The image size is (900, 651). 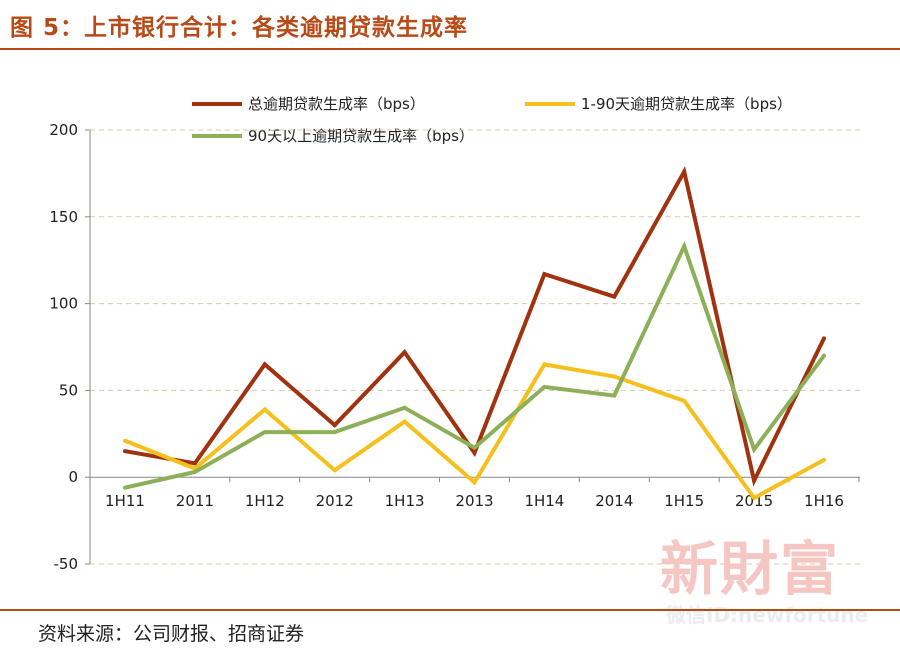 What do you see at coordinates (686, 104) in the screenshot?
I see `legend-label-1-90: 1-90天逾期贷款生成率（bps）` at bounding box center [686, 104].